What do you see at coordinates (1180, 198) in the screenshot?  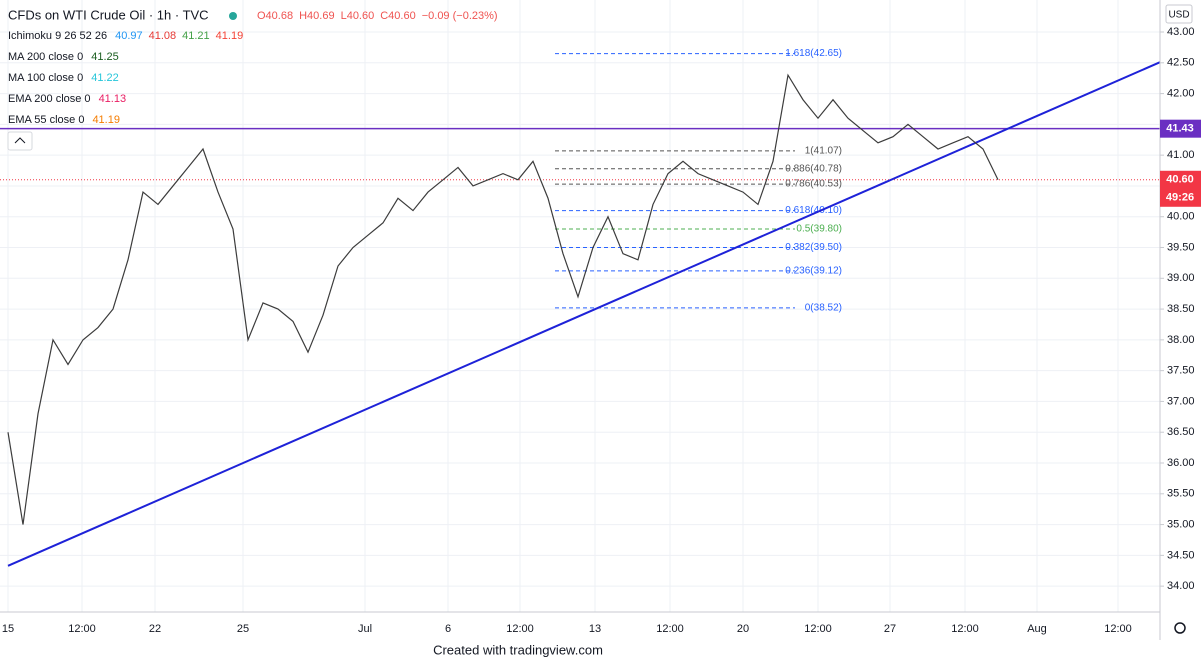 I see `countdown: 49:26` at bounding box center [1180, 198].